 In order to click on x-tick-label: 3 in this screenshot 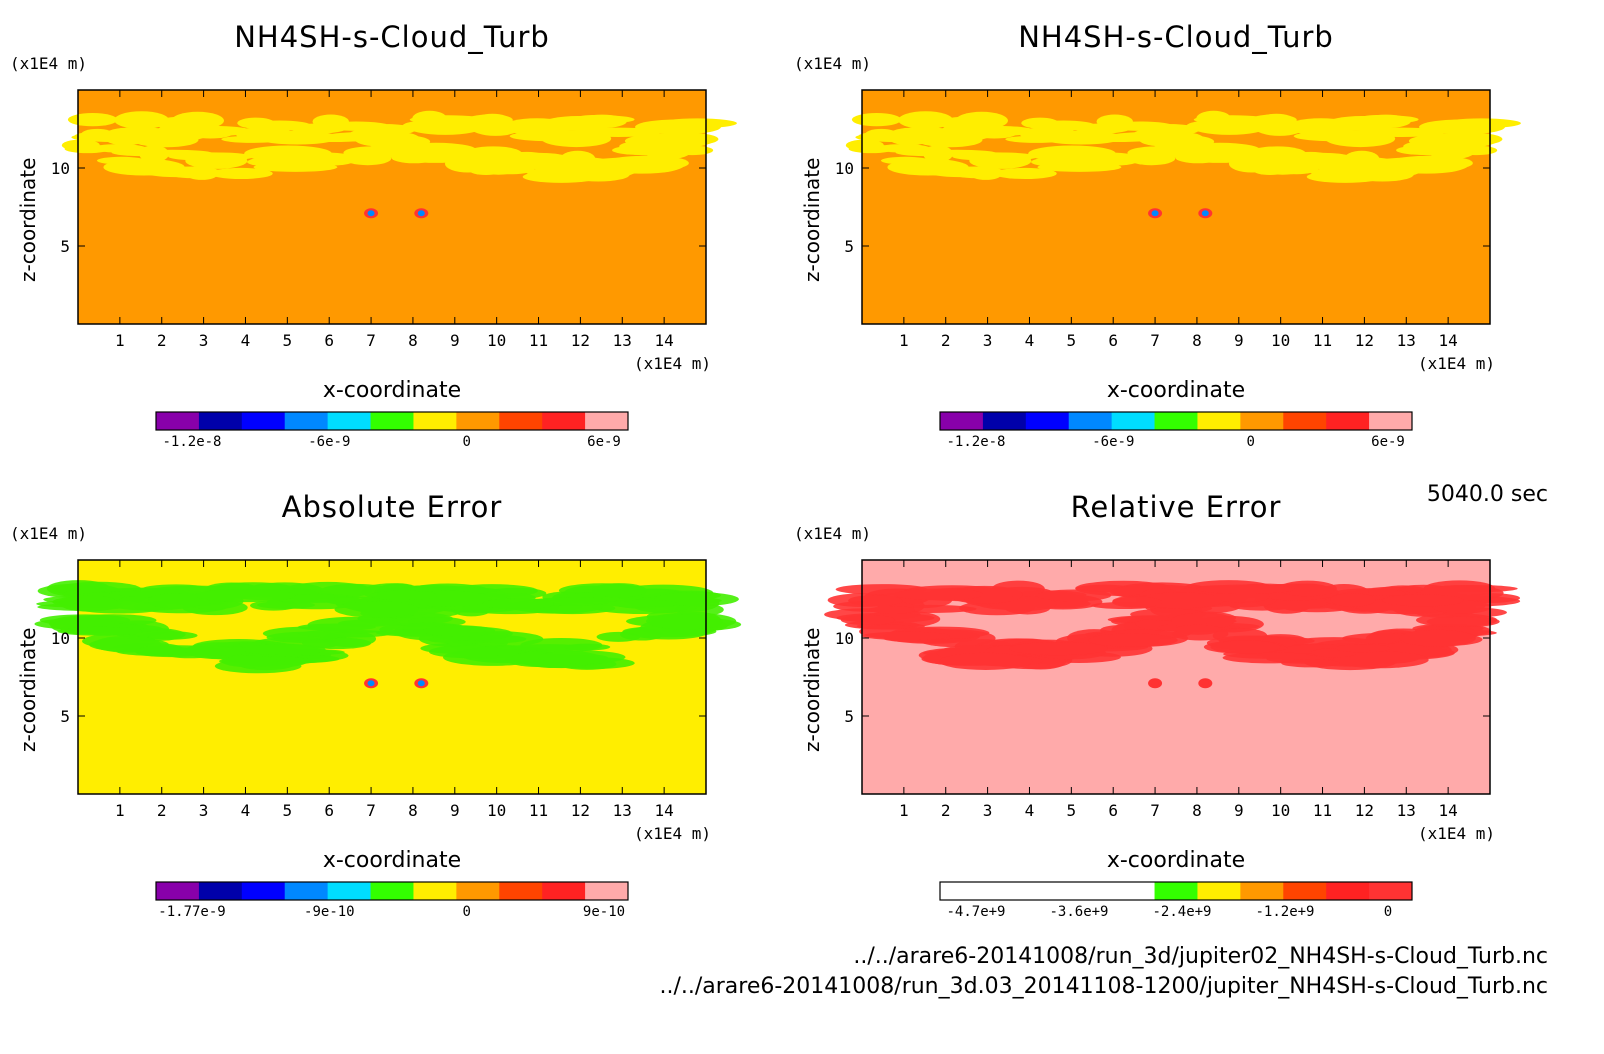, I will do `click(204, 810)`.